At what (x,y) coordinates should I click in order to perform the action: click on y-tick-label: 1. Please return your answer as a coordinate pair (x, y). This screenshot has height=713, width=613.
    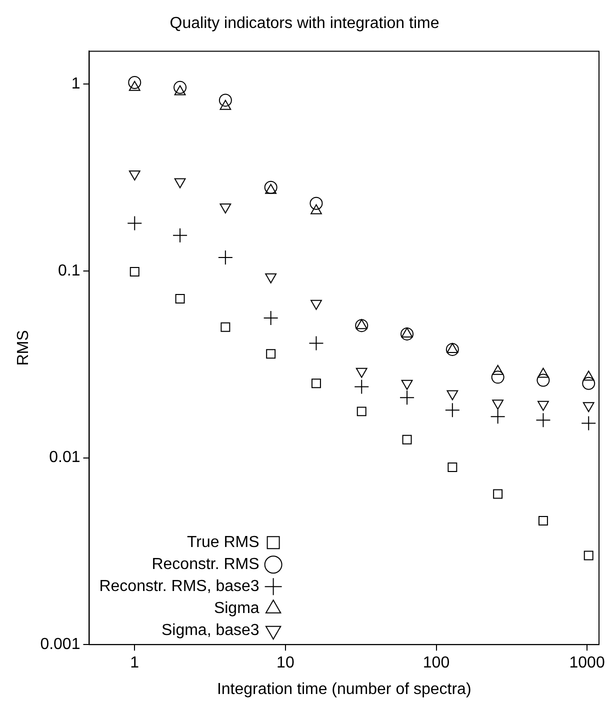
    Looking at the image, I should click on (75, 84).